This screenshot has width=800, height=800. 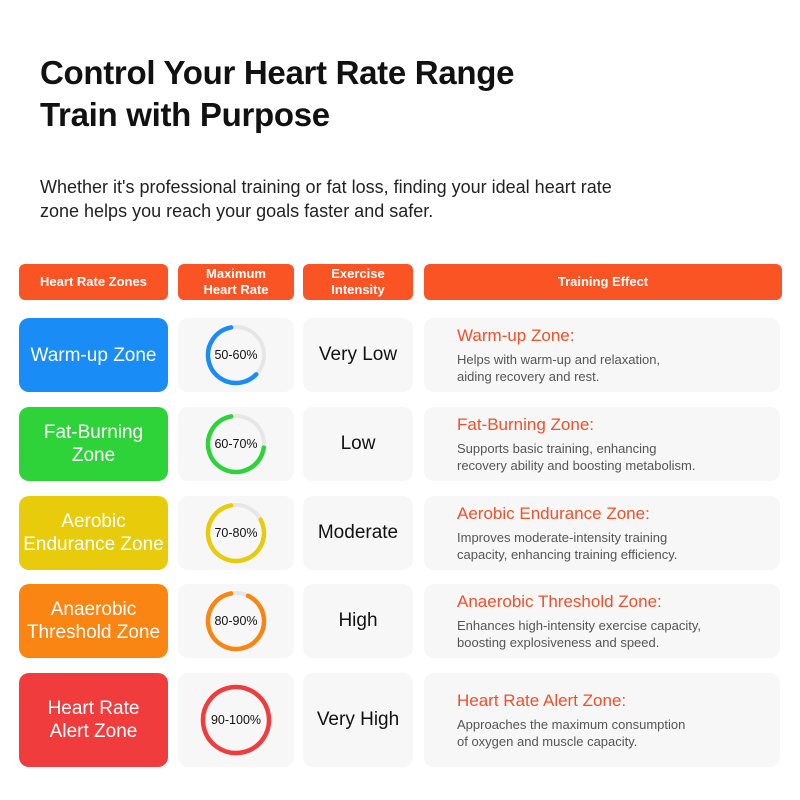 I want to click on heart-rate-range: 50-60%, so click(x=236, y=355).